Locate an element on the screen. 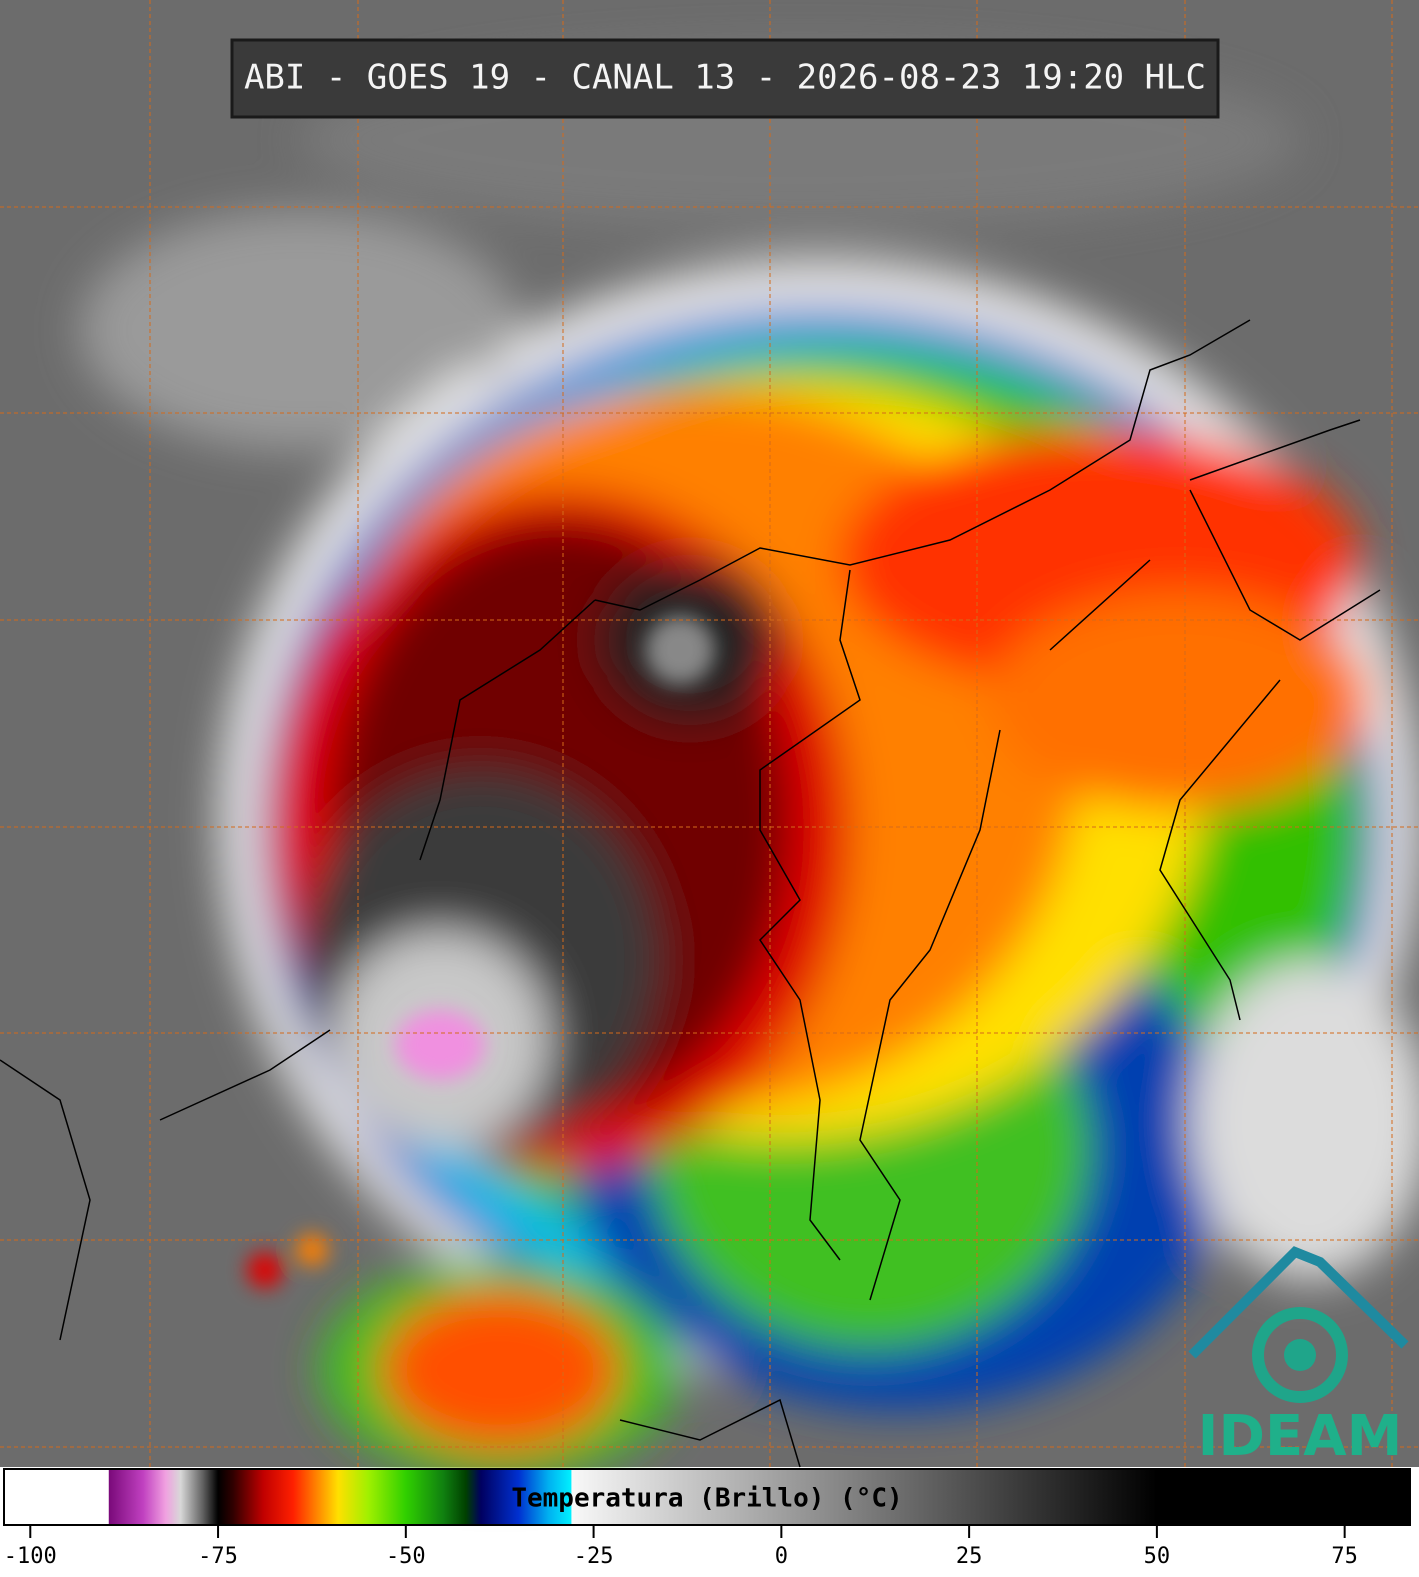 The height and width of the screenshot is (1577, 1419). colorbar is located at coordinates (707, 1497).